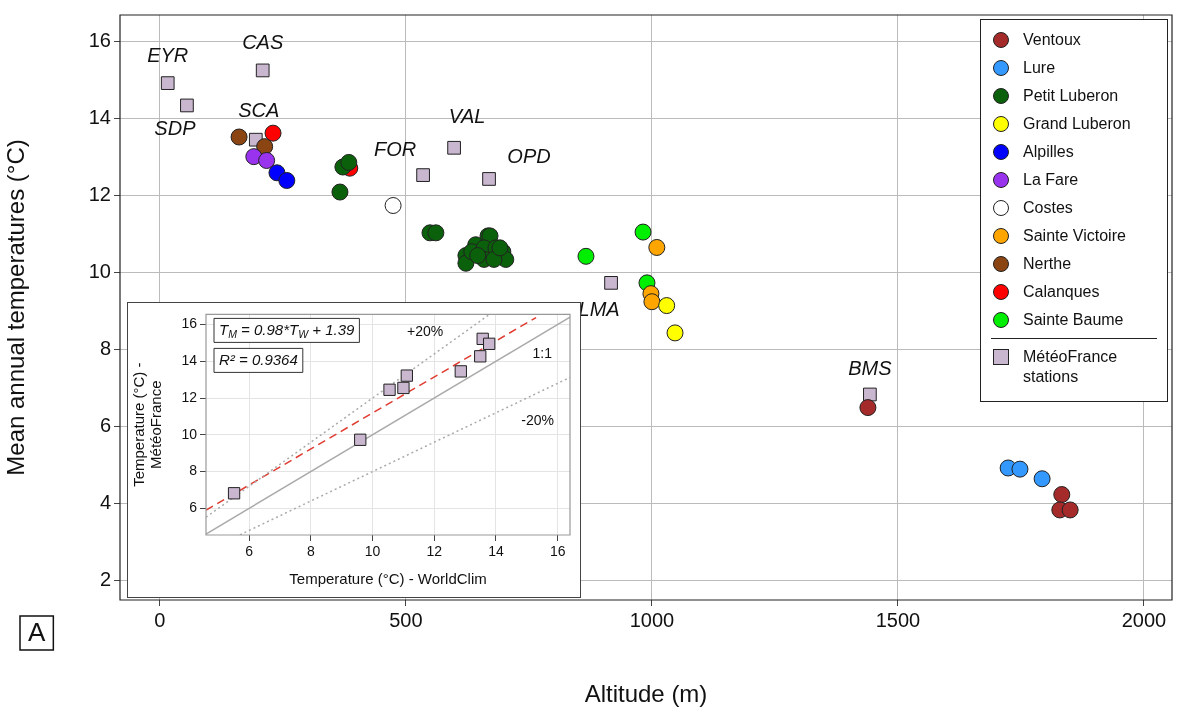 This screenshot has height=714, width=1183. I want to click on x-tick-label: 6, so click(249, 551).